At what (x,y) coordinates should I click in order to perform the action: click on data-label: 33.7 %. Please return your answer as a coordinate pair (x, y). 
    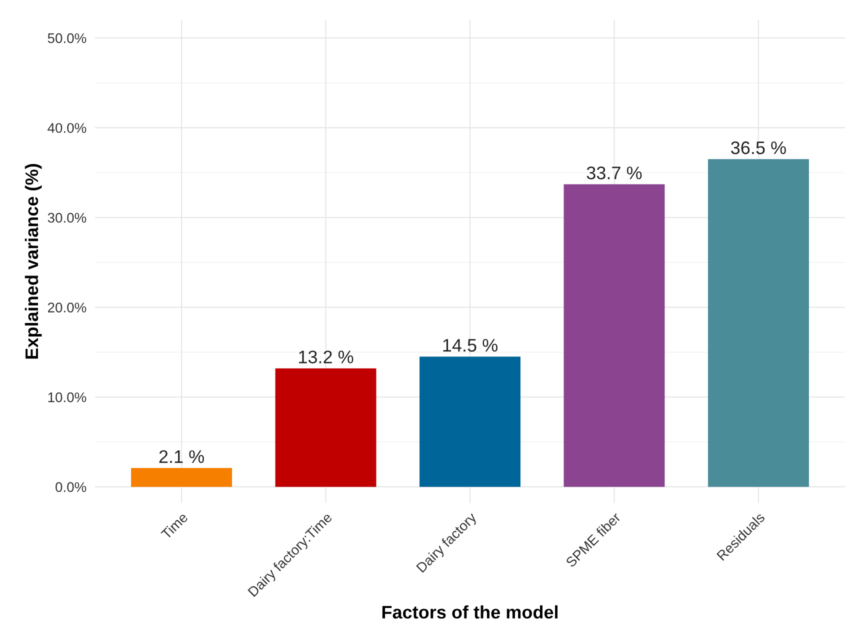
    Looking at the image, I should click on (614, 173).